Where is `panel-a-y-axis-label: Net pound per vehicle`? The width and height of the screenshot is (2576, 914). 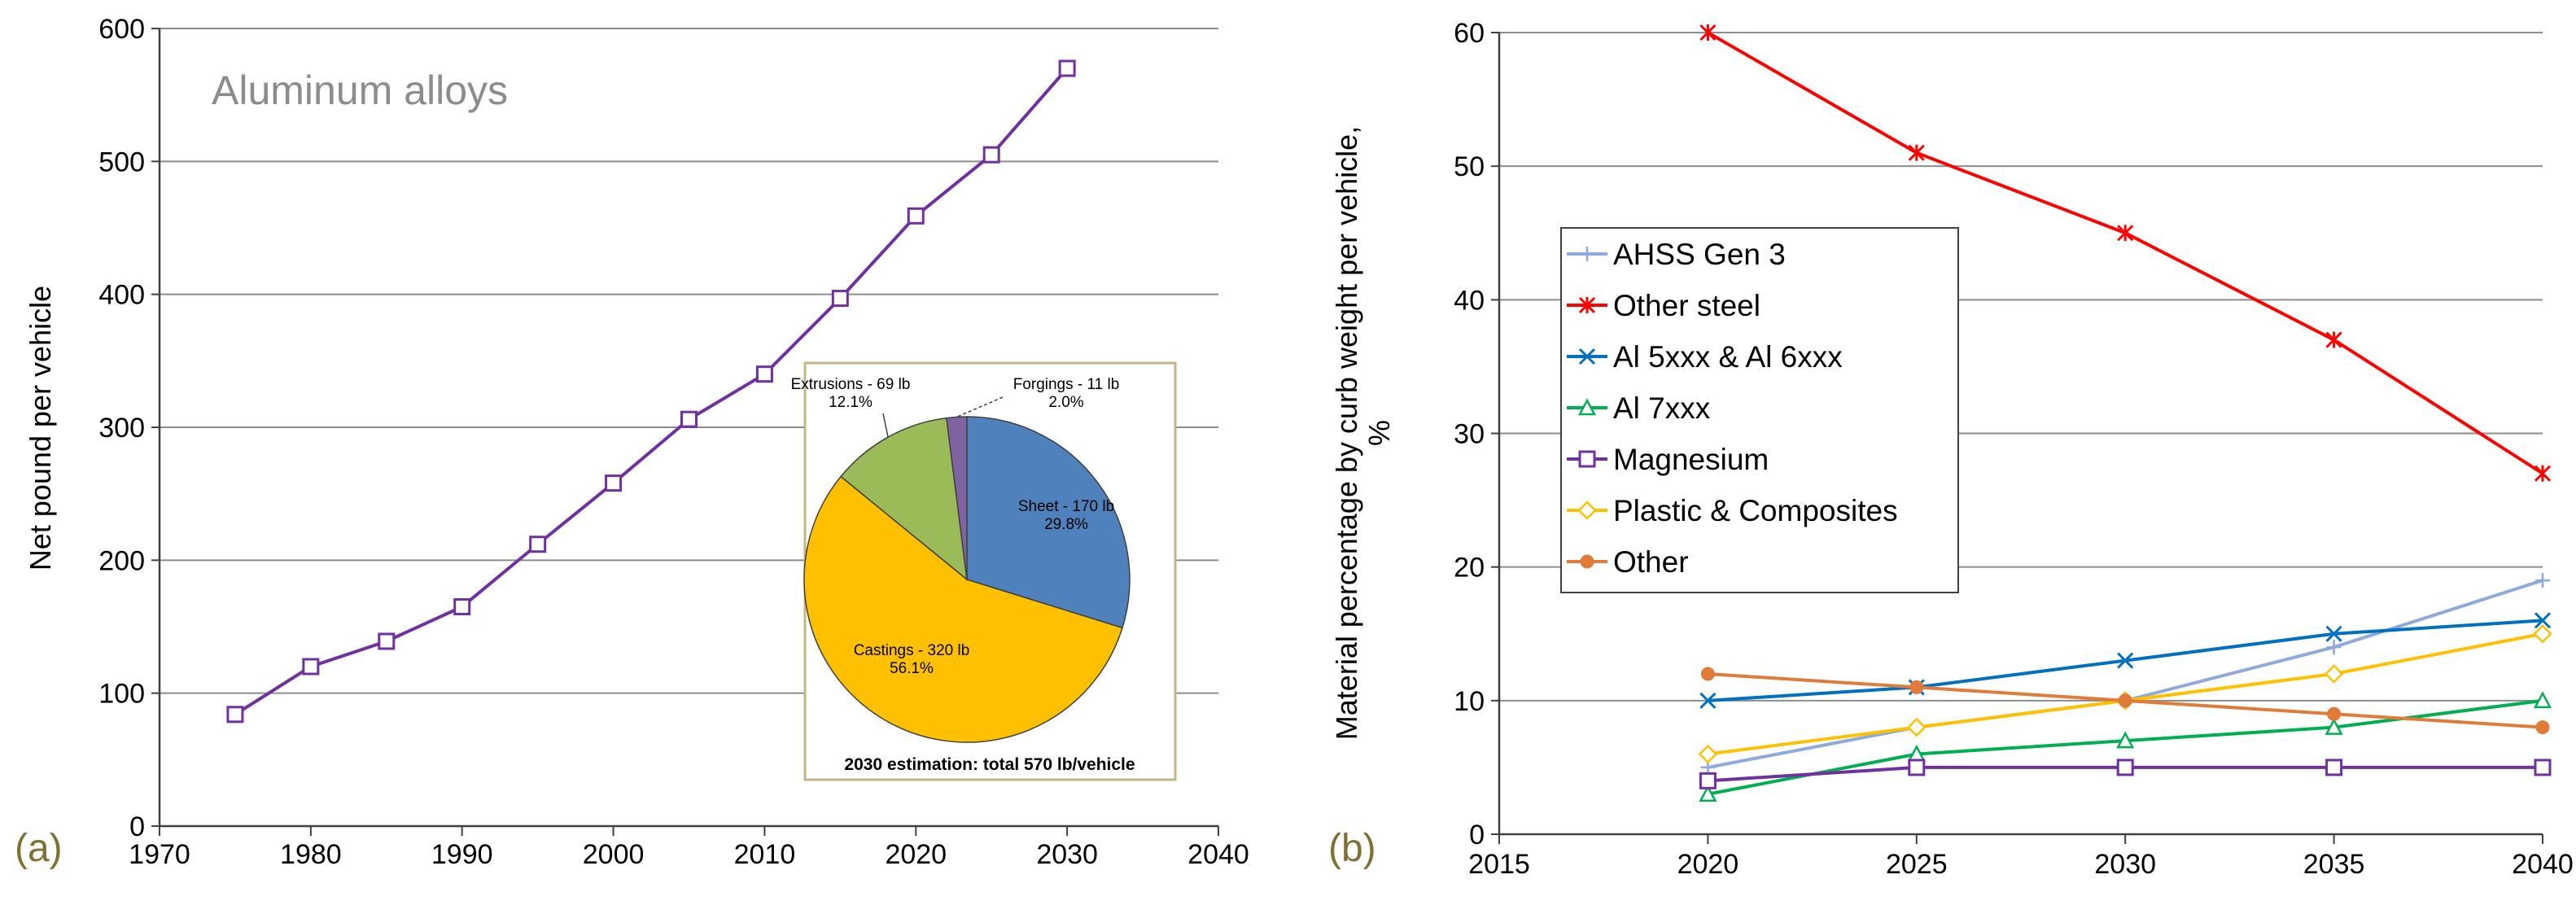
panel-a-y-axis-label: Net pound per vehicle is located at coordinates (40, 429).